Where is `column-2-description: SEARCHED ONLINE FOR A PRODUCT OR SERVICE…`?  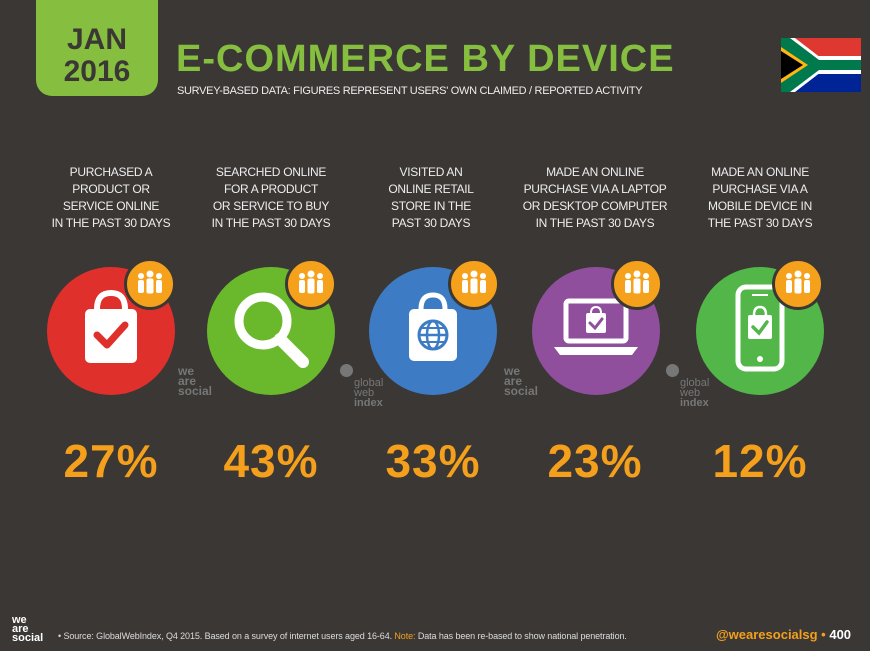
column-2-description: SEARCHED ONLINE FOR A PRODUCT OR SERVICE… is located at coordinates (271, 197).